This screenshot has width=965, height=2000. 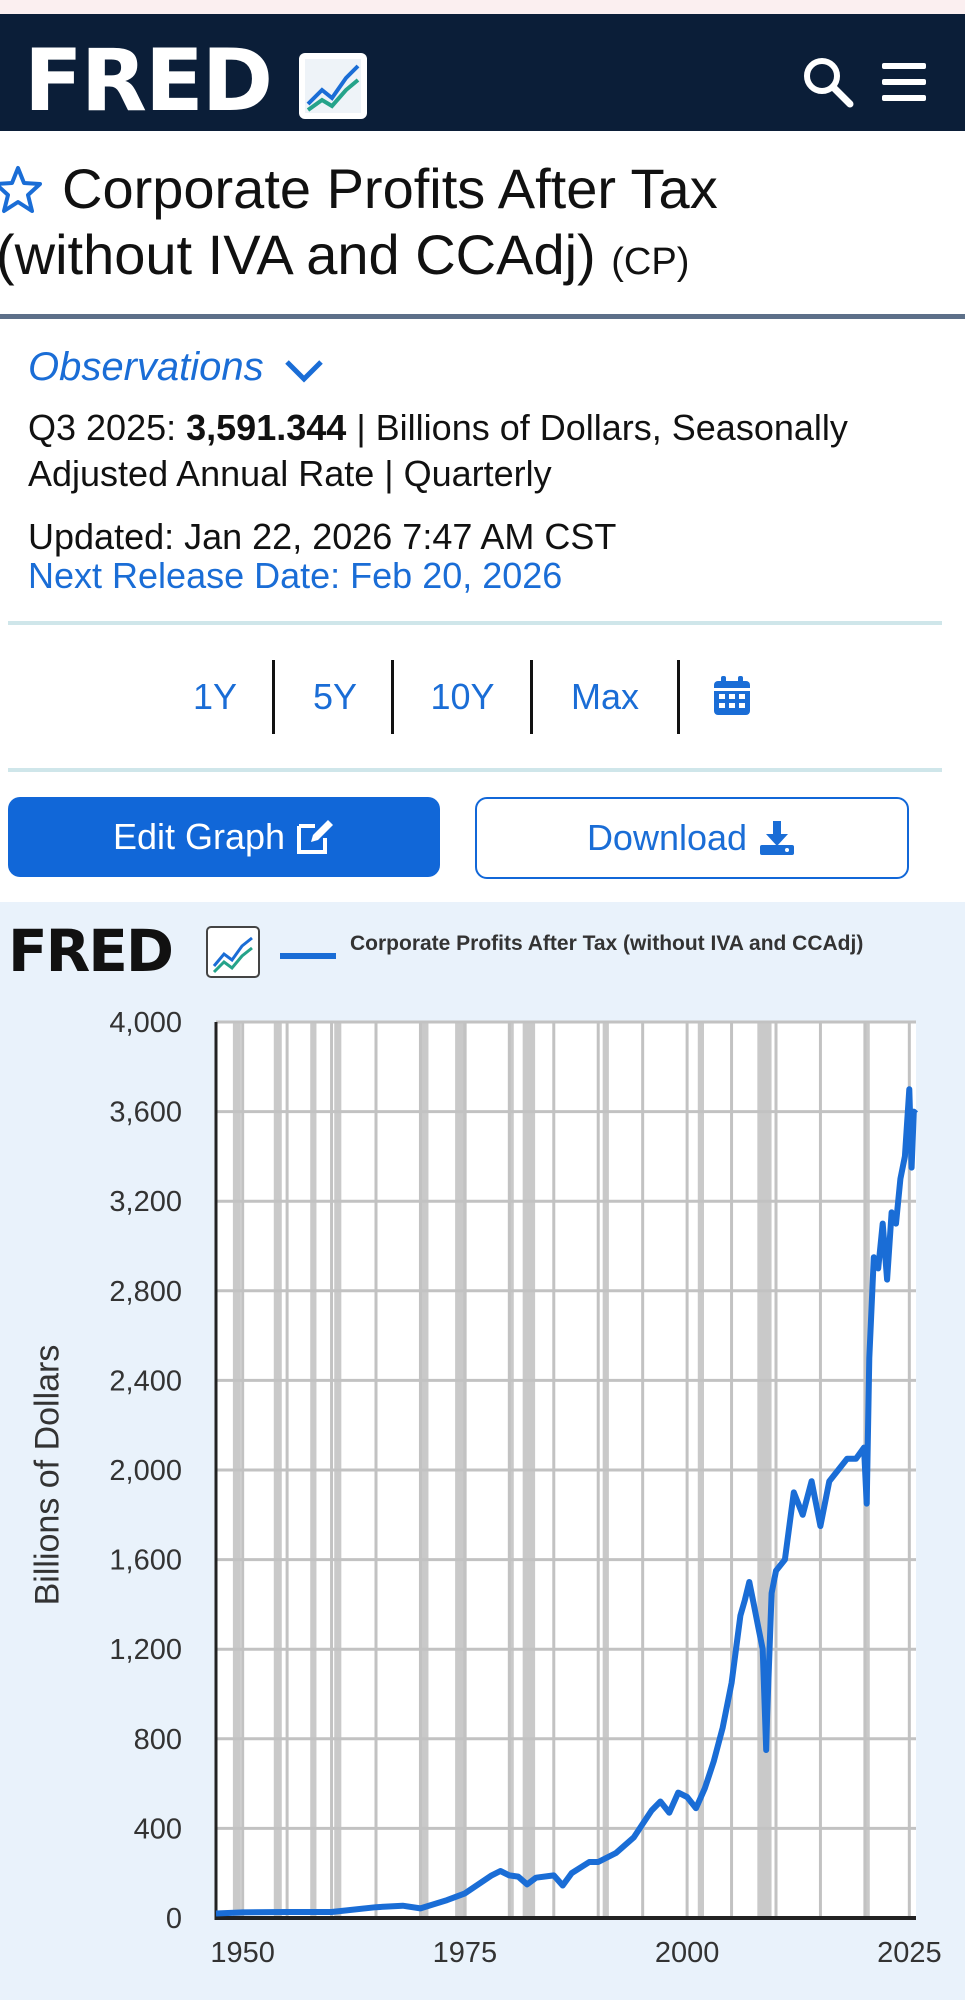 What do you see at coordinates (91, 951) in the screenshot?
I see `chart-fred-logo: FRED` at bounding box center [91, 951].